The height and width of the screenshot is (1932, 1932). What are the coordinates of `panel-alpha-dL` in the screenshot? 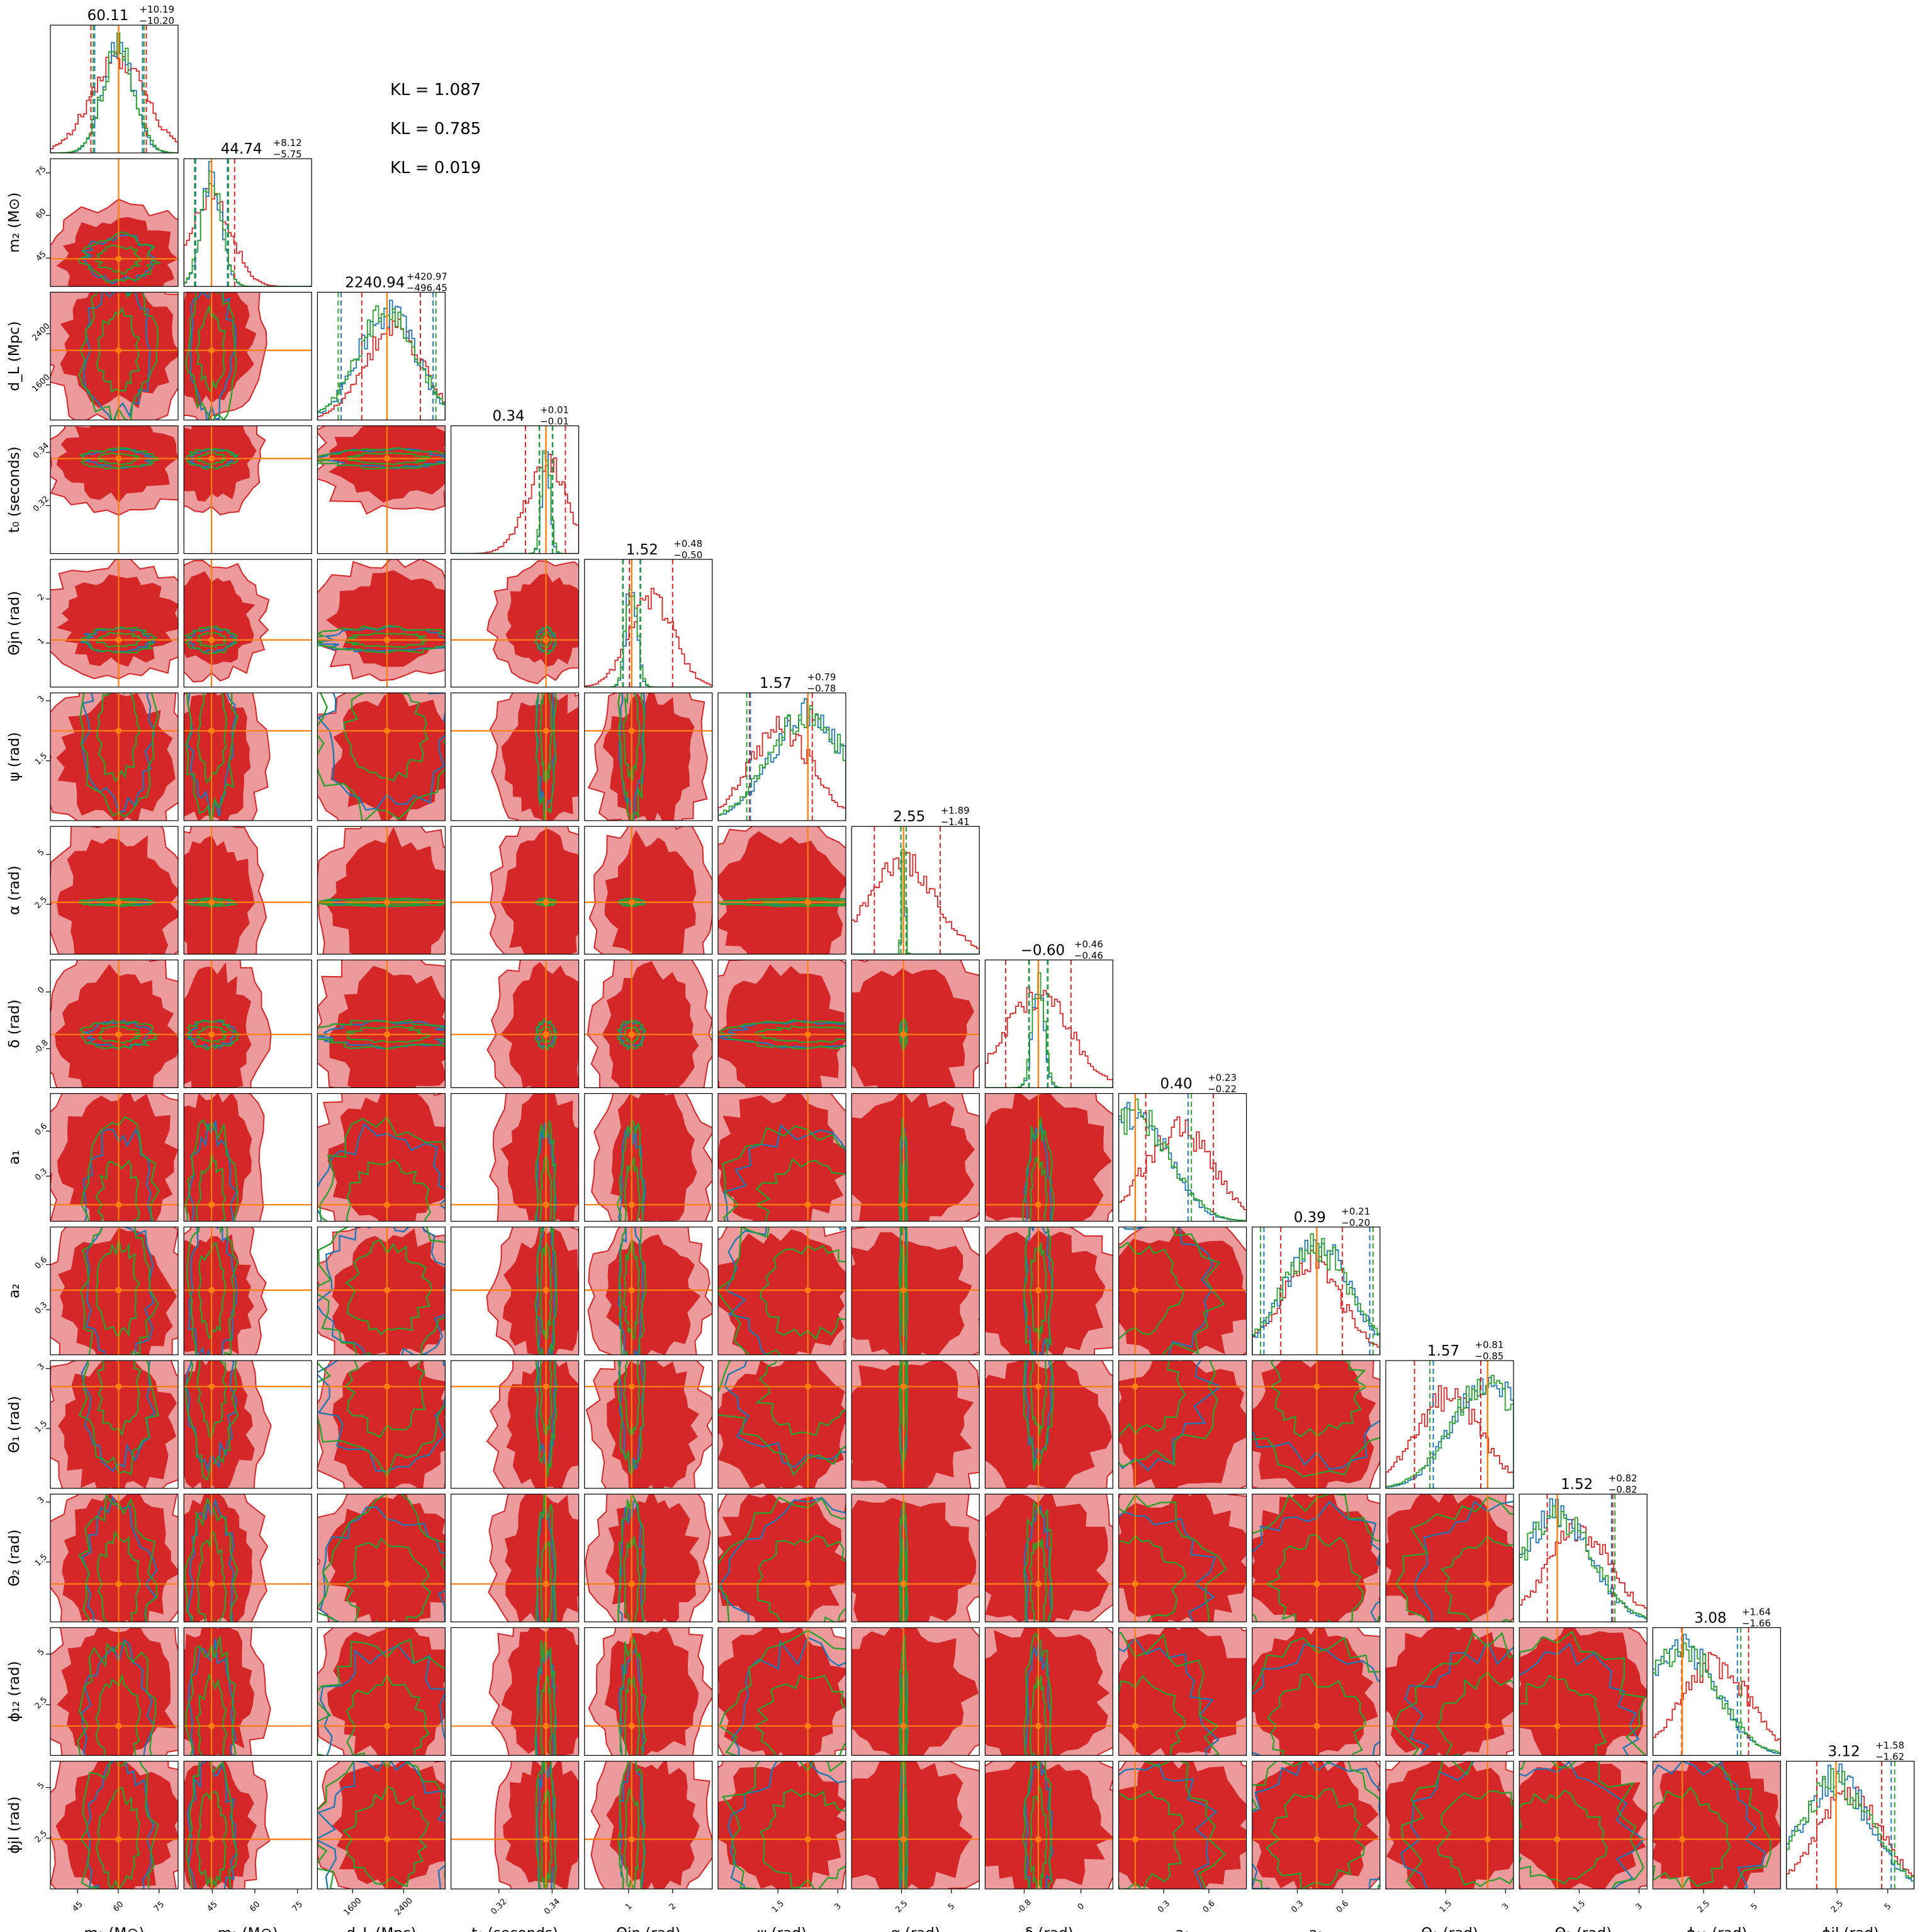 It's located at (381, 890).